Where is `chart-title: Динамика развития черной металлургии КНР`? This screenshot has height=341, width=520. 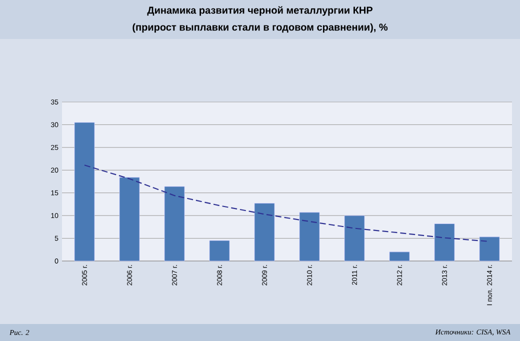
chart-title: Динамика развития черной металлургии КНР is located at coordinates (259, 11).